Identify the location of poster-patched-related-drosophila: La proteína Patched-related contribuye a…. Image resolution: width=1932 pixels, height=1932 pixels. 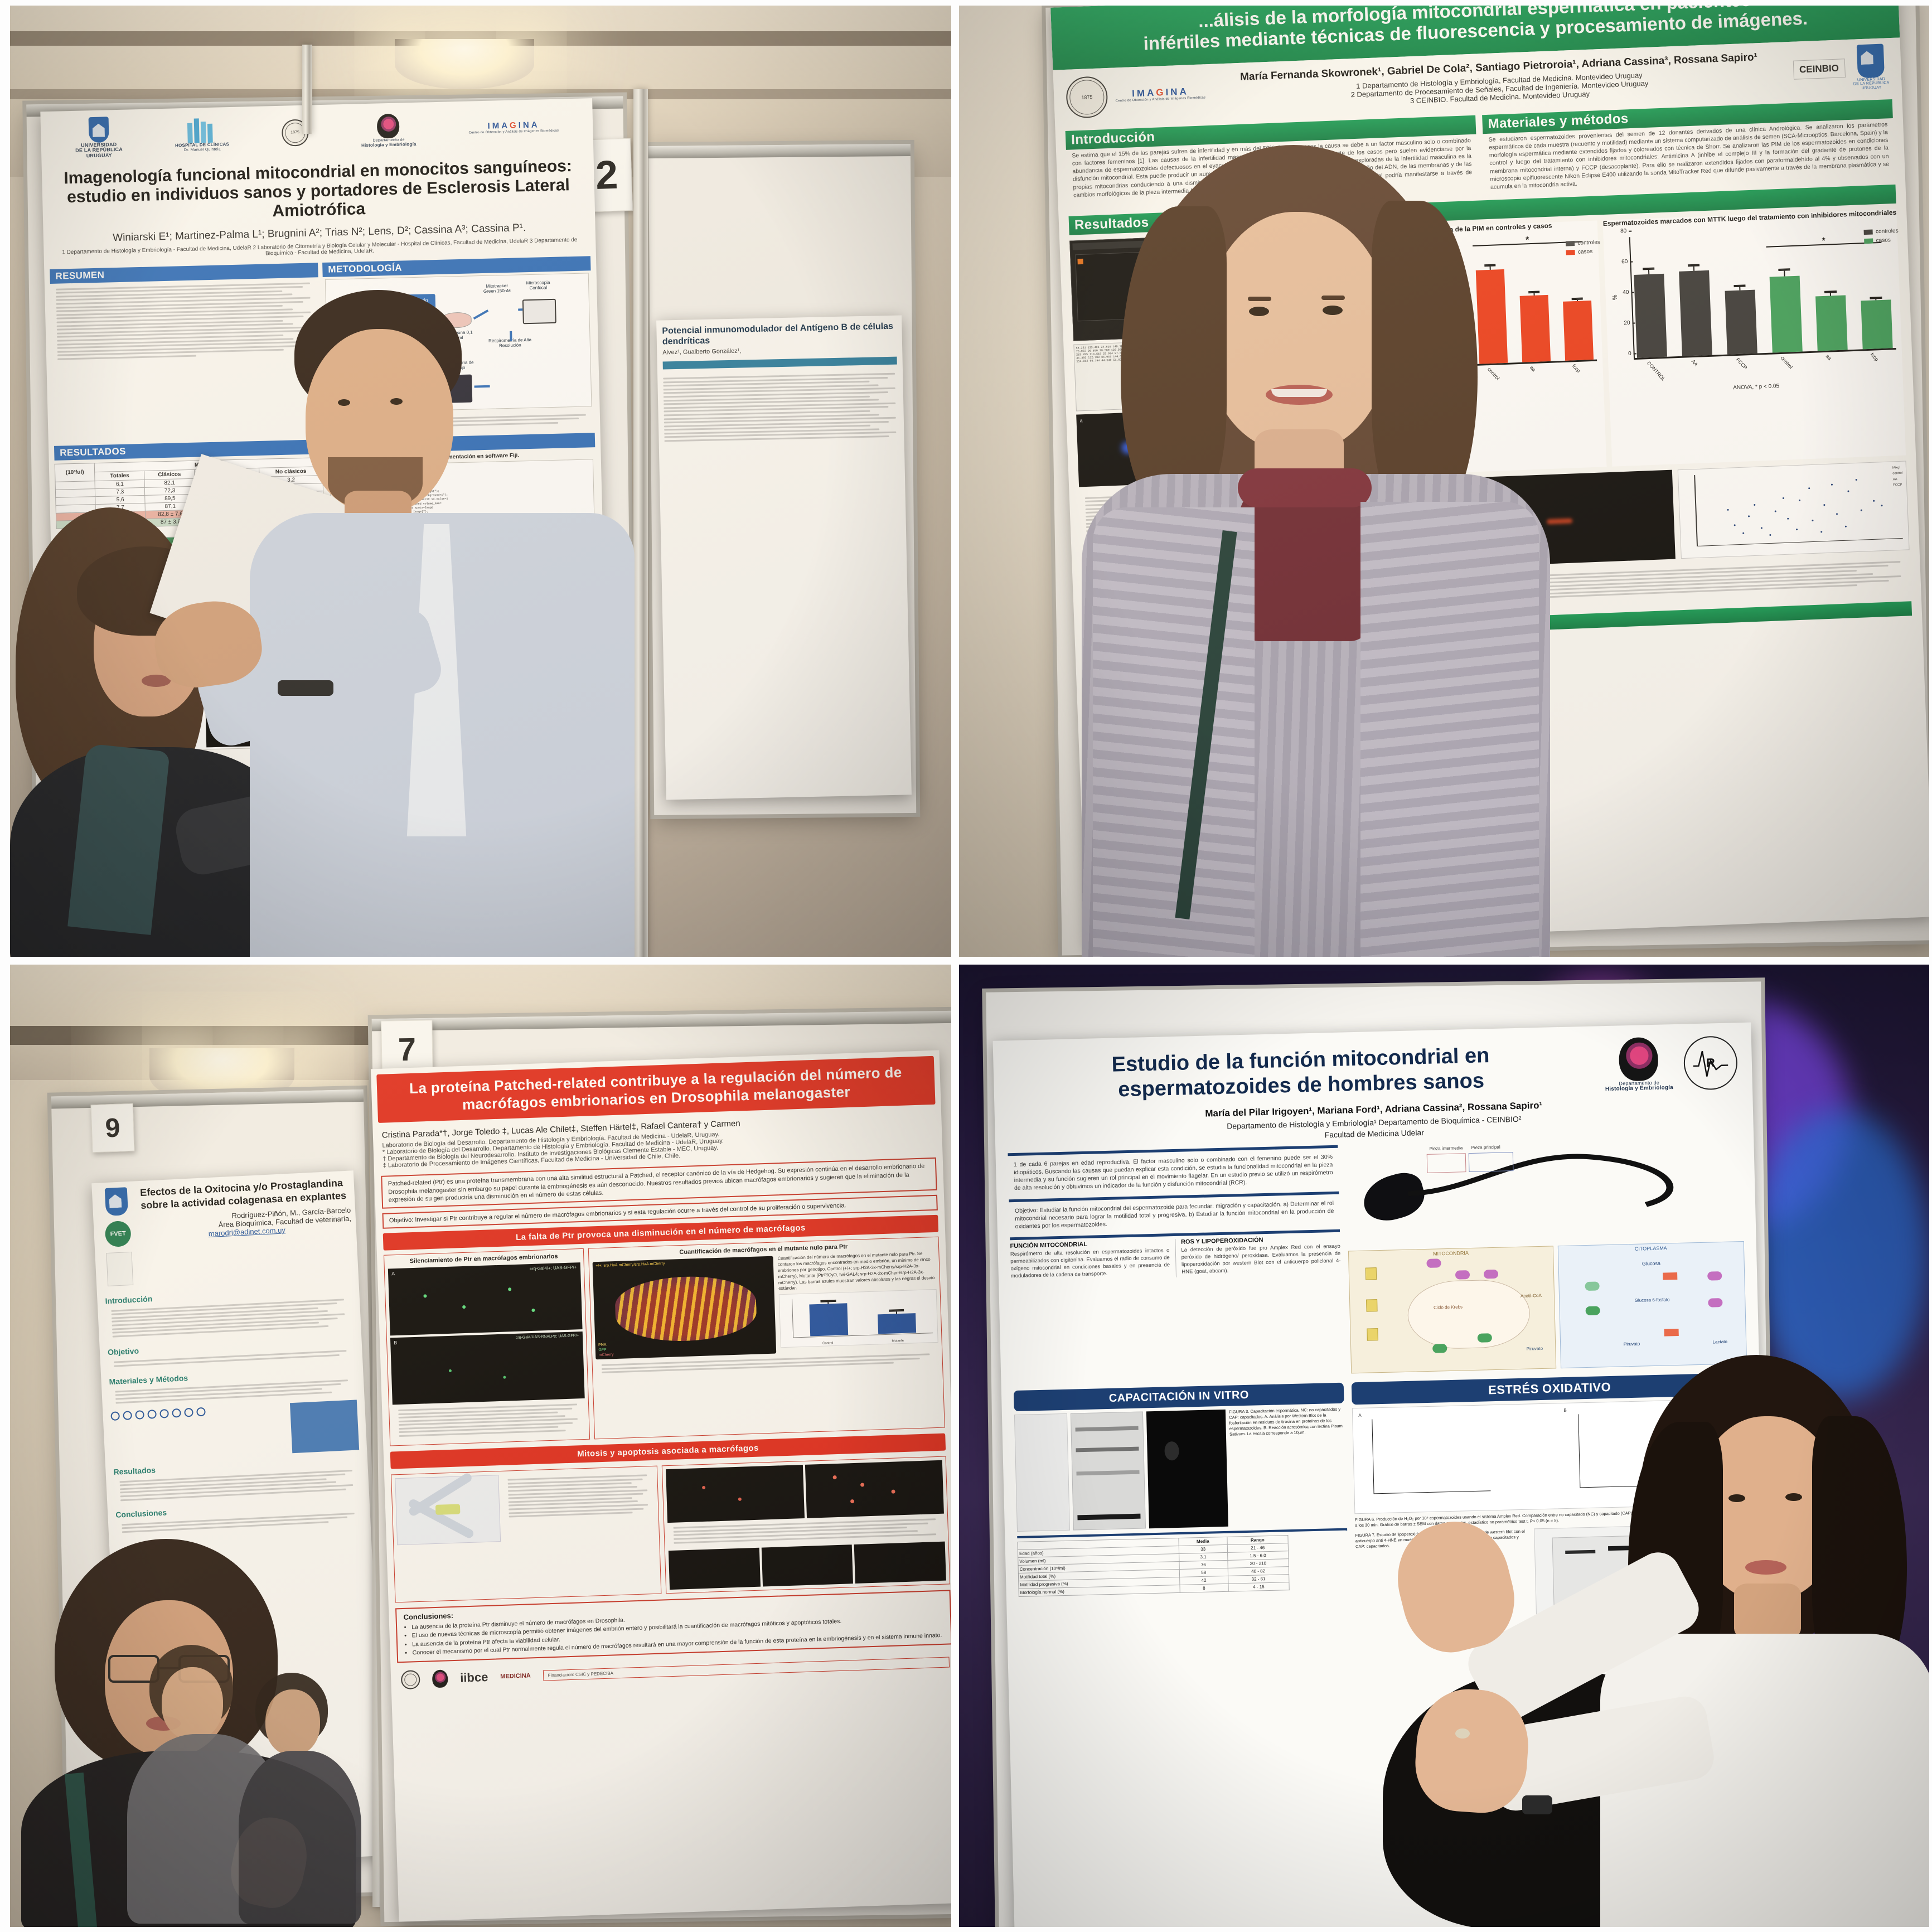
(660, 1486).